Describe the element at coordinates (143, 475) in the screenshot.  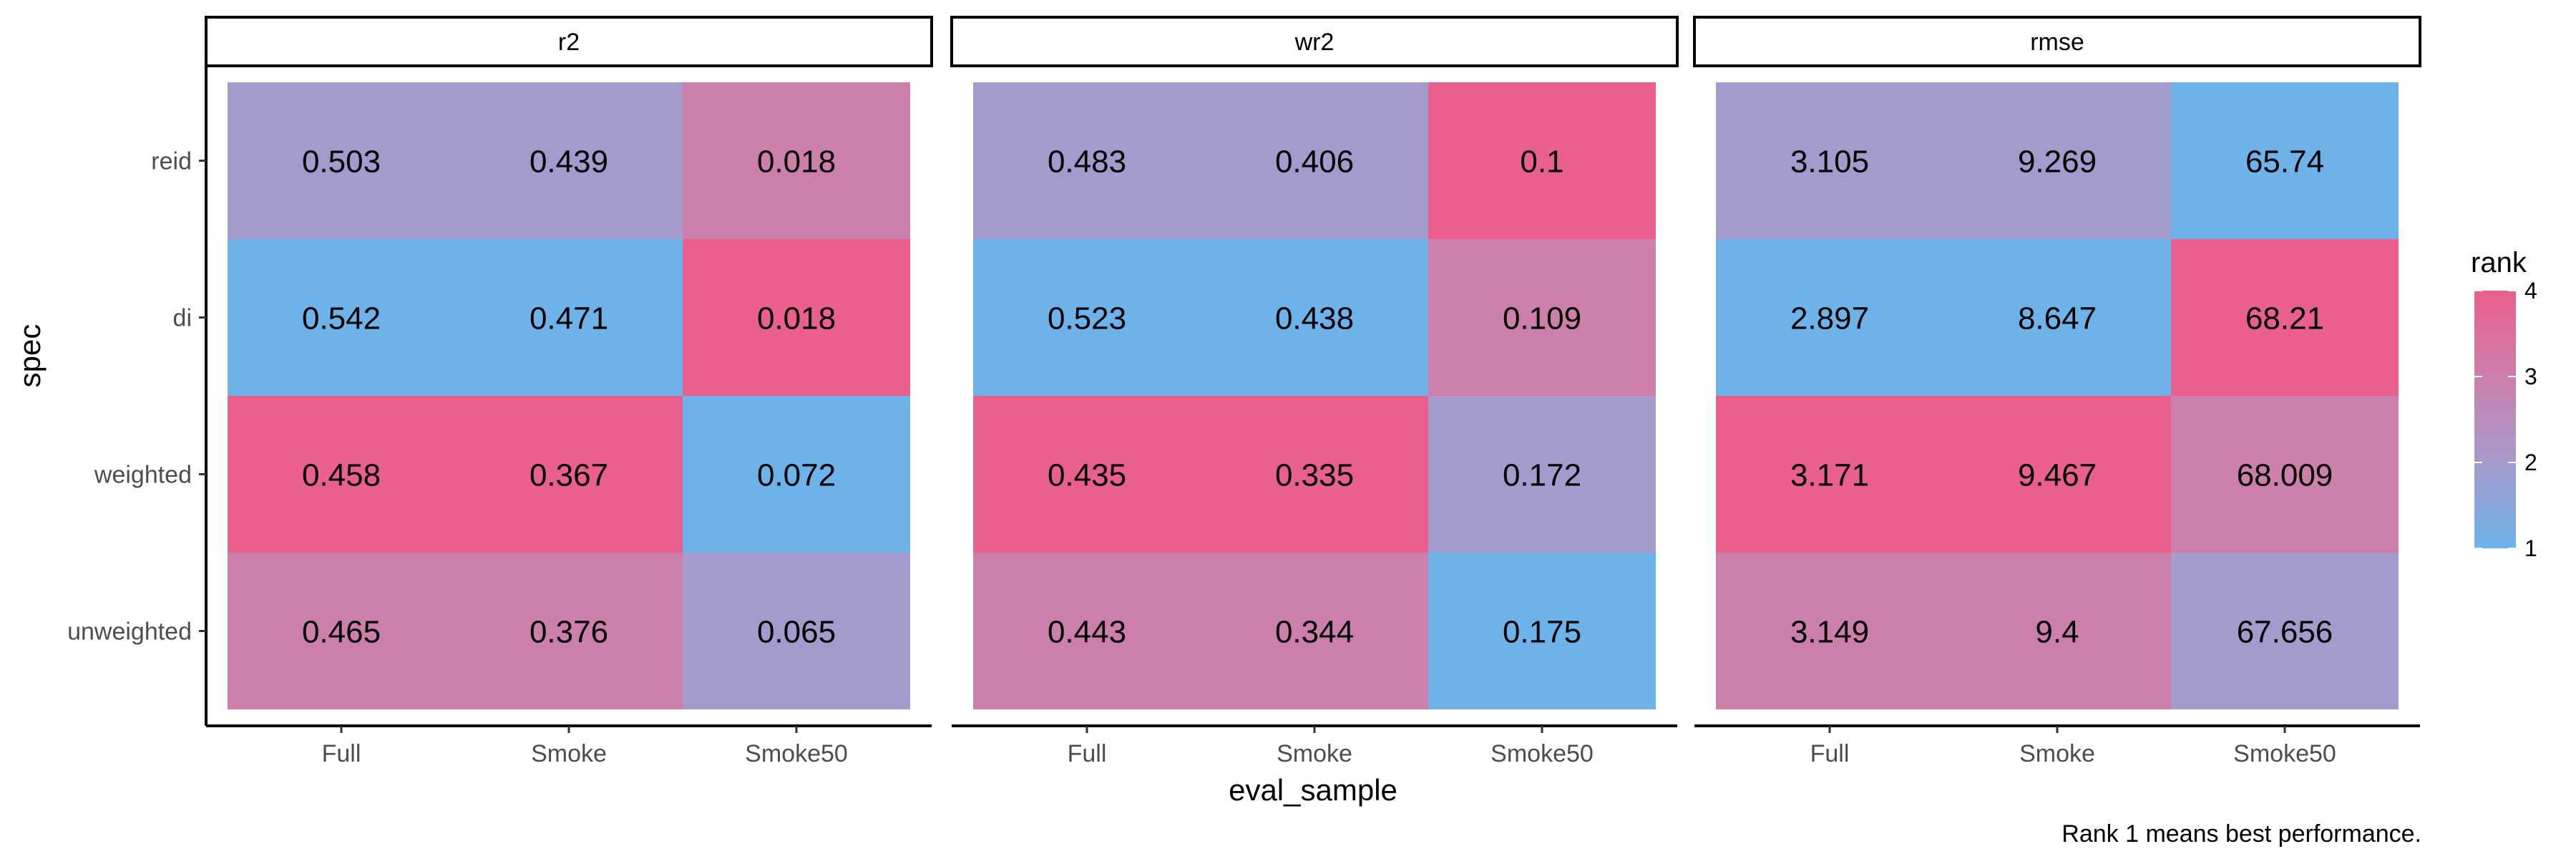
I see `y-tick-label: weighted` at that location.